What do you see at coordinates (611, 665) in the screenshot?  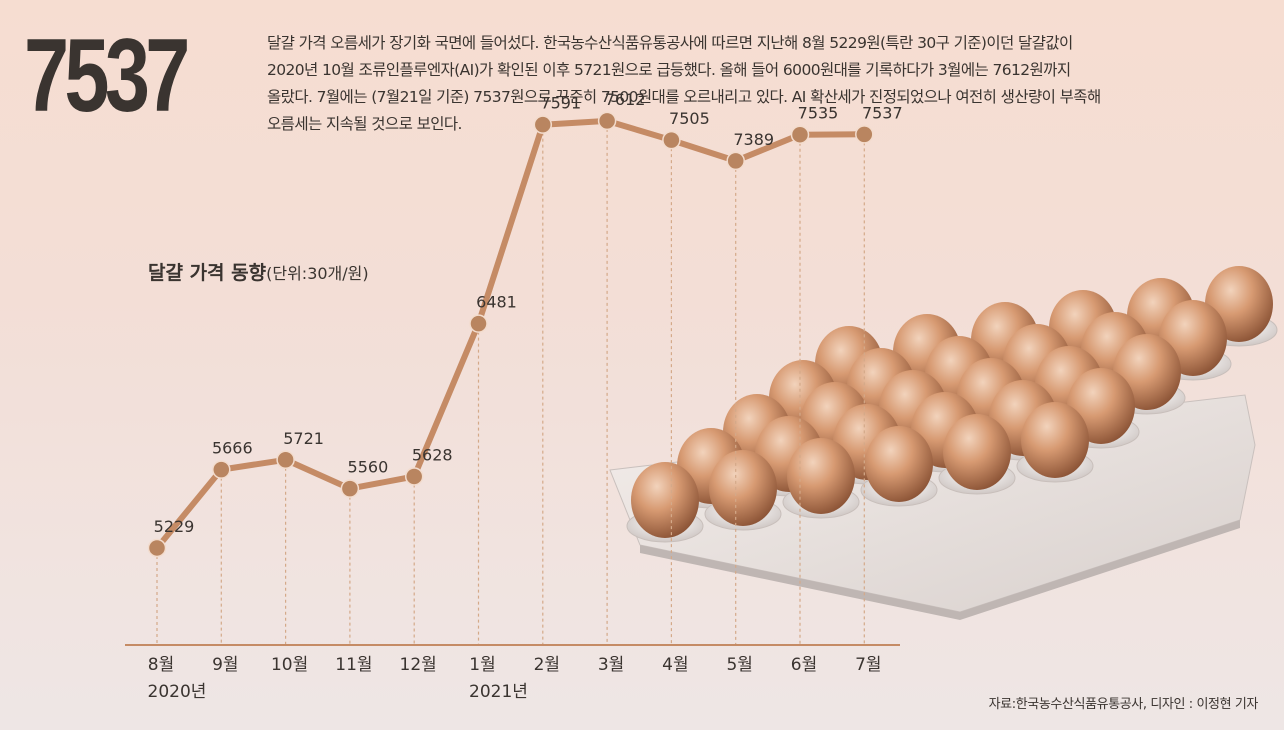 I see `x-tick-label: 3월` at bounding box center [611, 665].